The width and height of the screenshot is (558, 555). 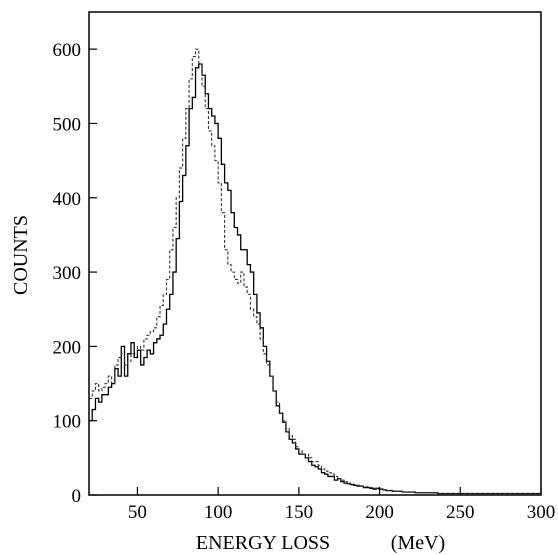 I want to click on y-tick-label: 100, so click(x=67, y=422).